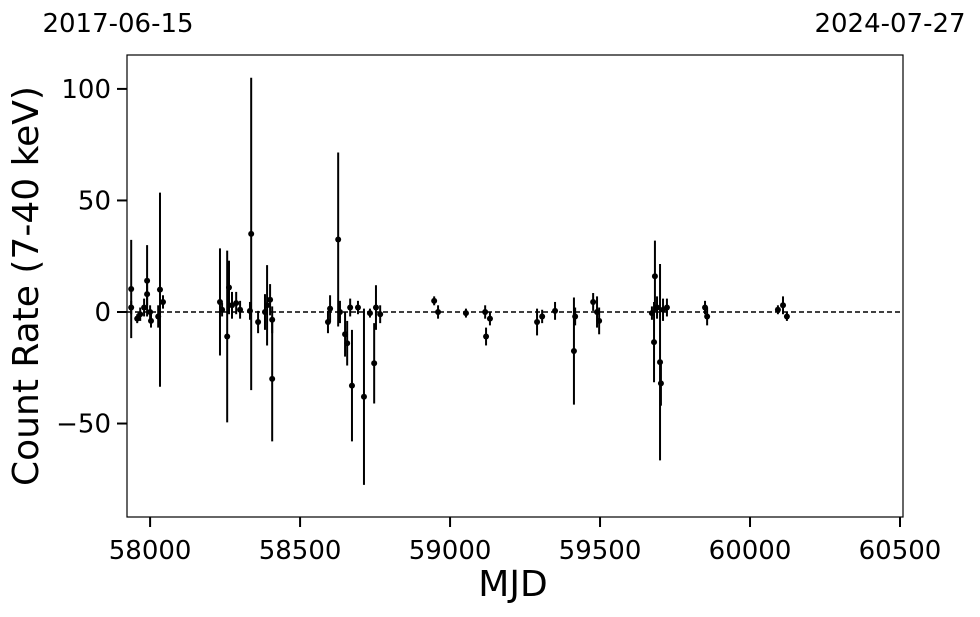 The height and width of the screenshot is (617, 980). Describe the element at coordinates (450, 551) in the screenshot. I see `x-tick-label: 59000` at that location.